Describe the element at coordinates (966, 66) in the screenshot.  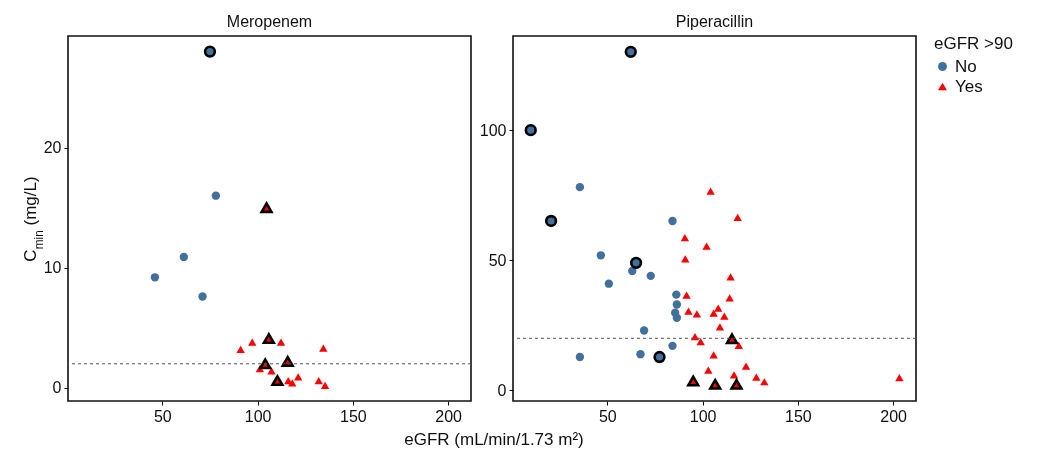
I see `legend-label: No` at that location.